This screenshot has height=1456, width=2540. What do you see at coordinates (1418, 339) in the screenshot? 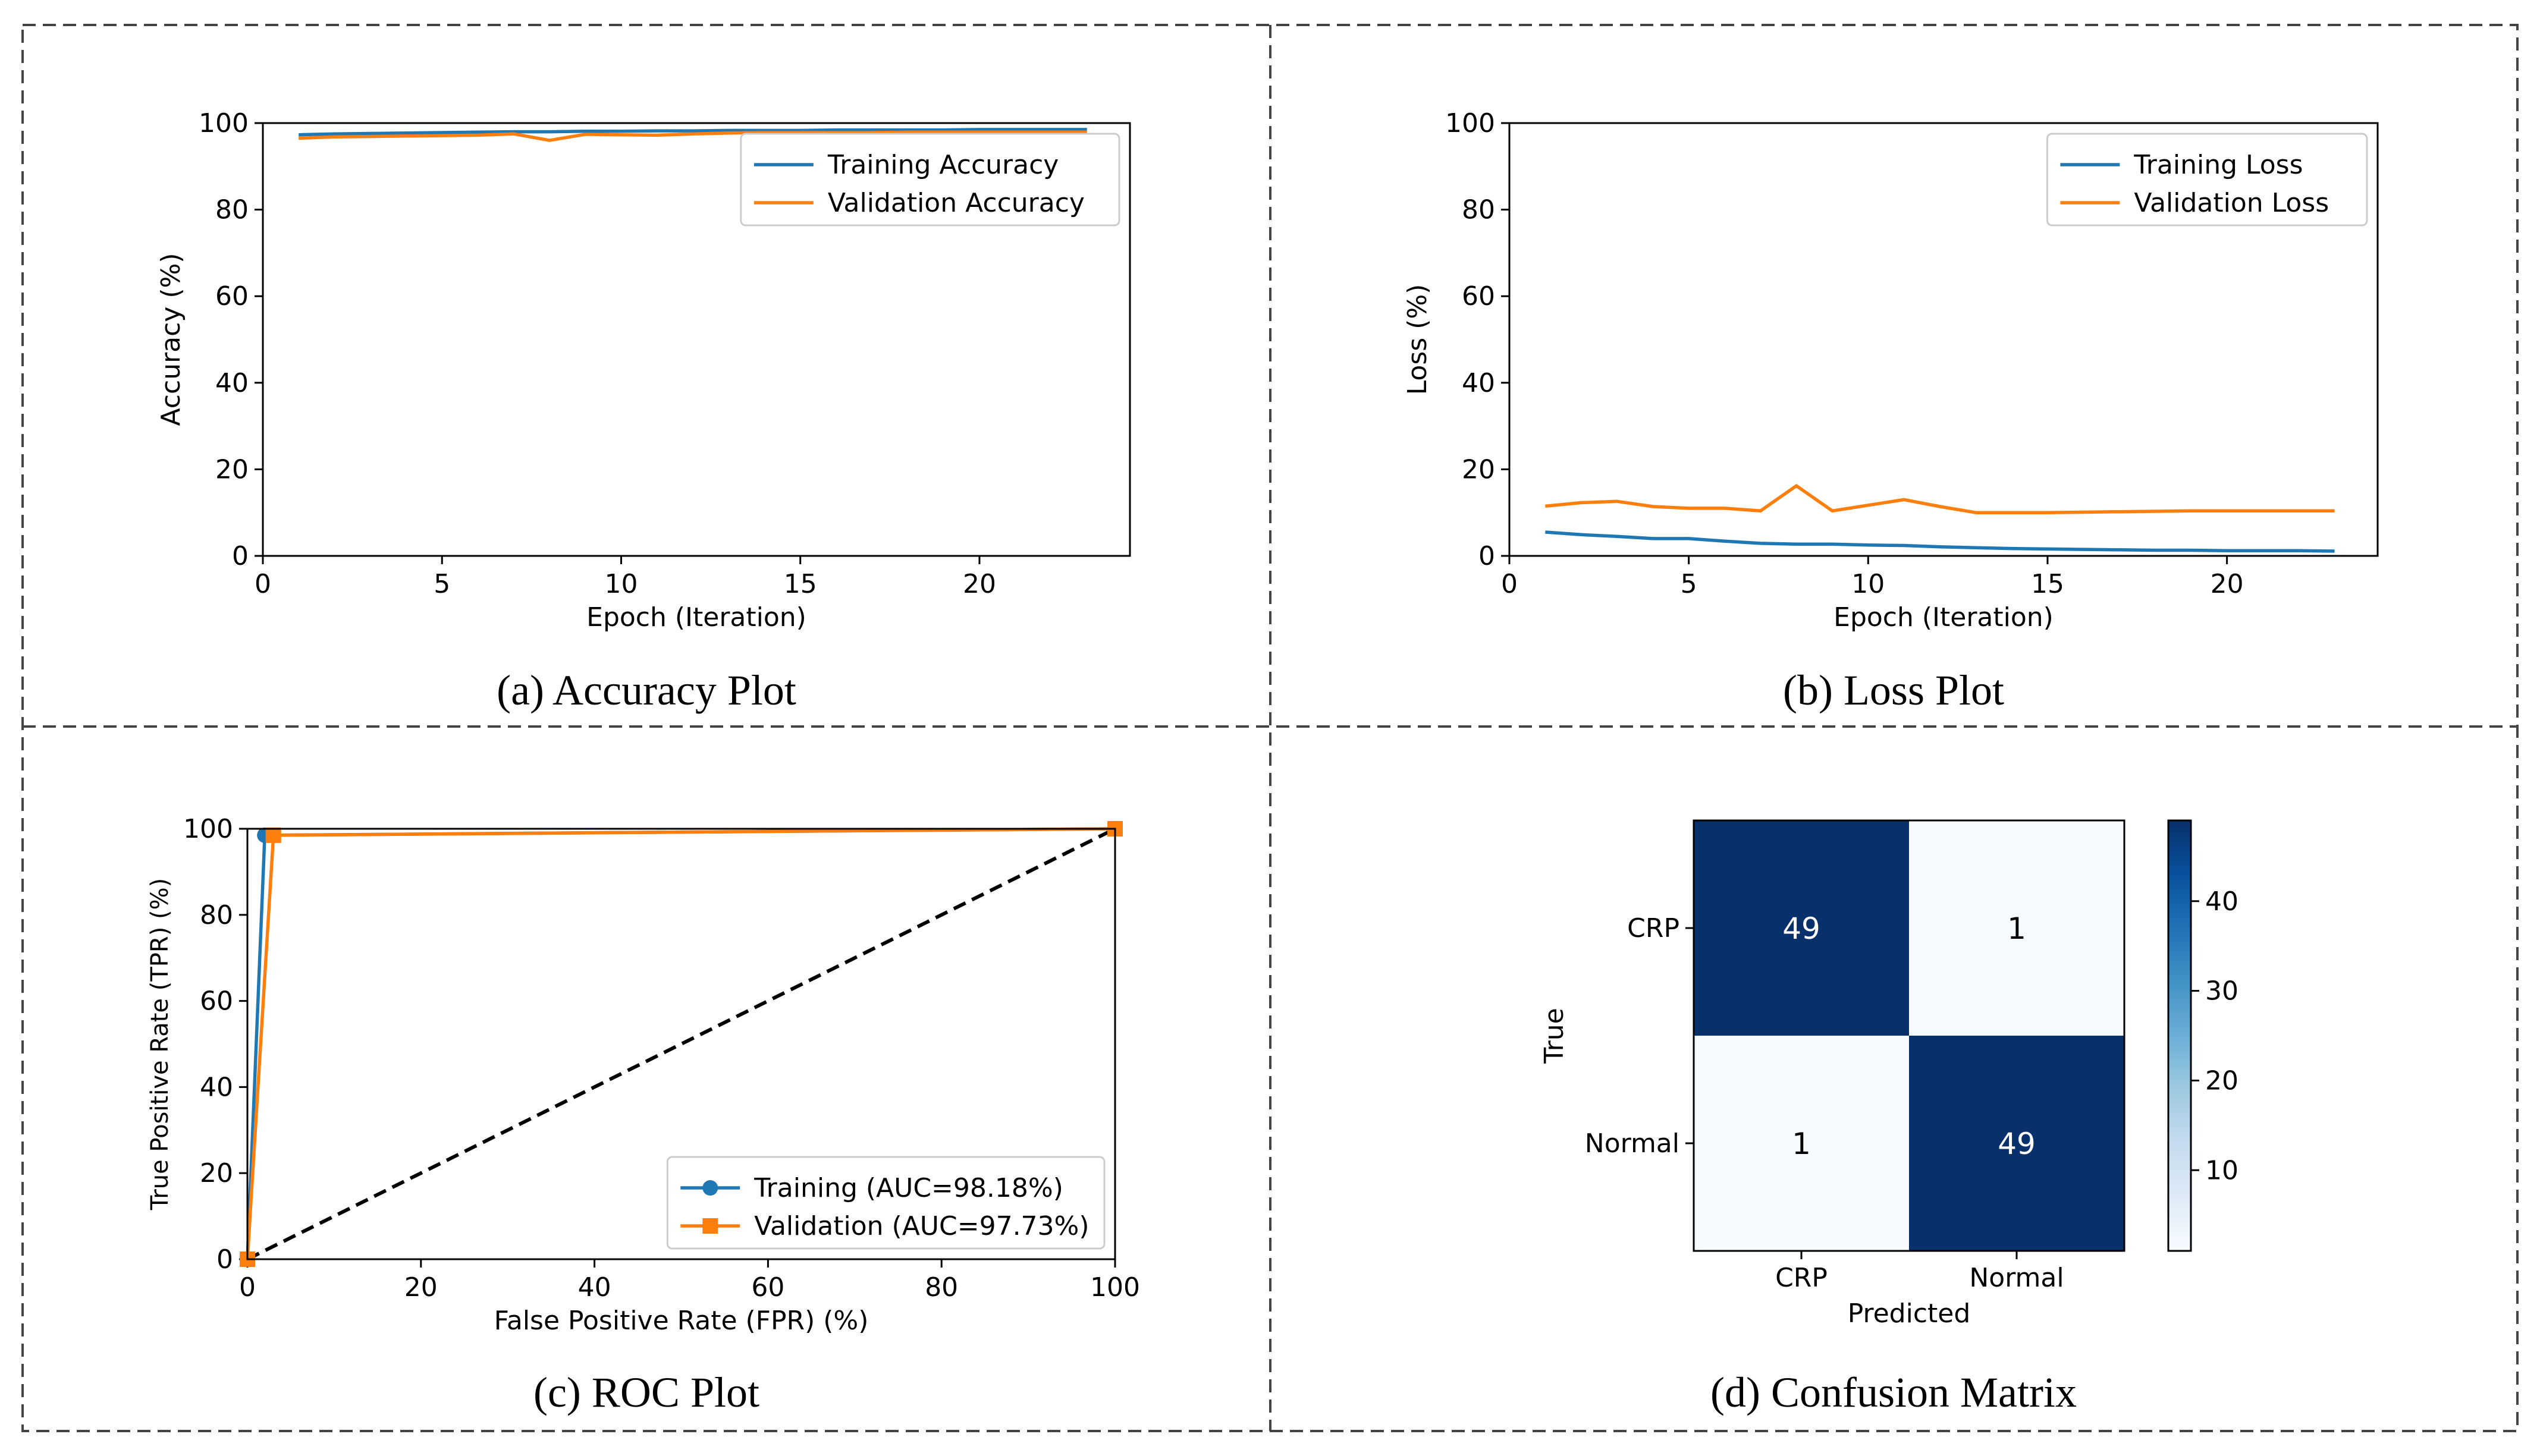
I see `y-axis-label: Loss (%)` at bounding box center [1418, 339].